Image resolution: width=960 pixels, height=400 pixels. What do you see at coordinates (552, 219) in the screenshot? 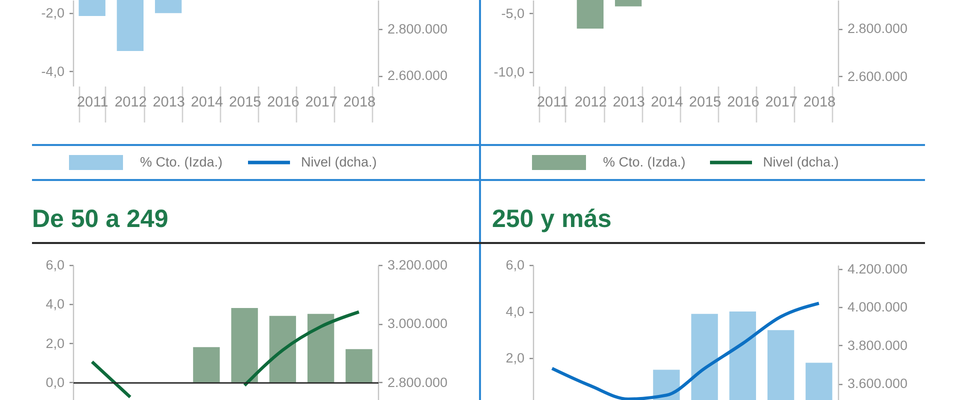
I see `chart-title: 250 y más` at bounding box center [552, 219].